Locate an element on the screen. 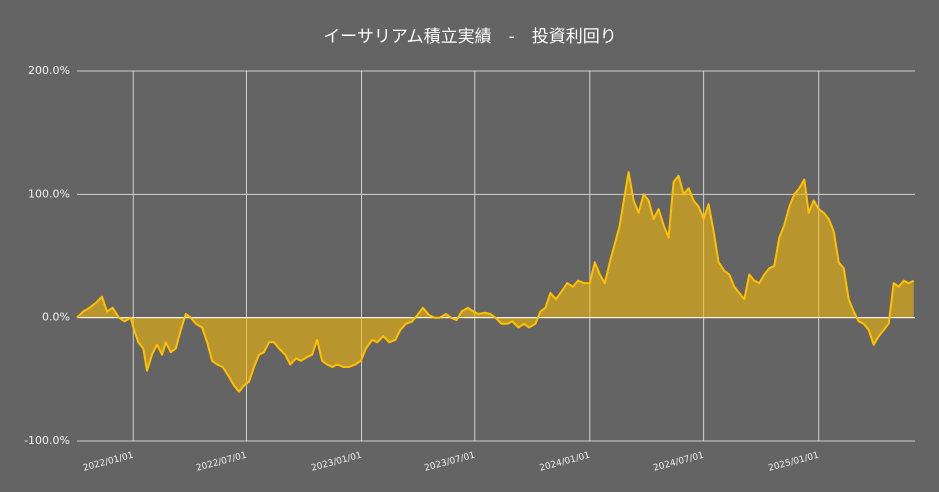 Image resolution: width=939 pixels, height=492 pixels. x-tick-label: 2025/01/01 is located at coordinates (793, 462).